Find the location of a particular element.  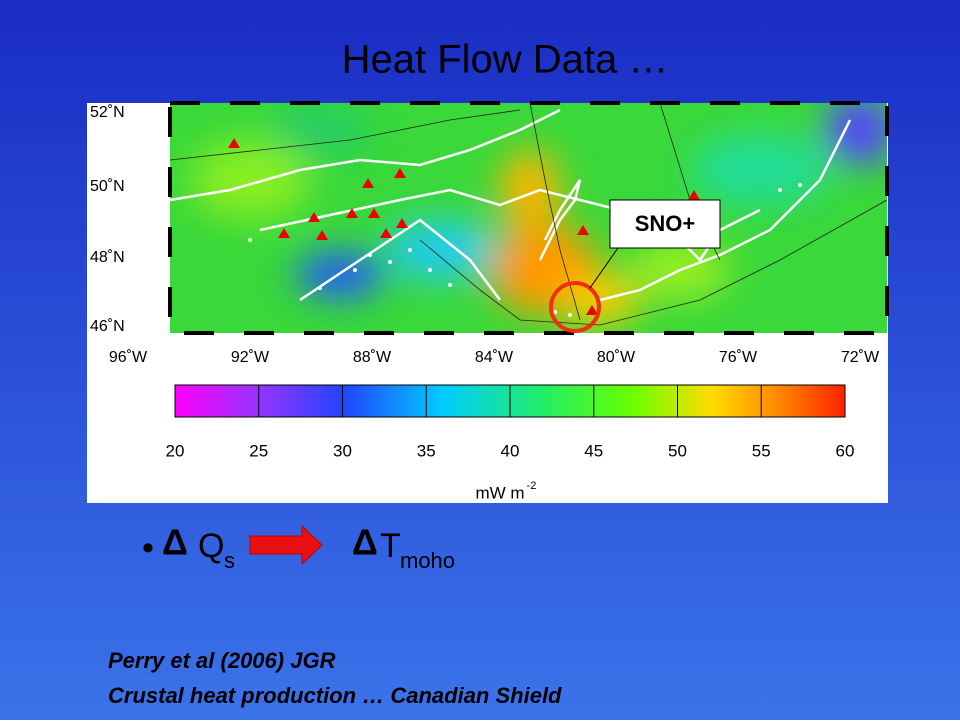

arrow is located at coordinates (286, 545).